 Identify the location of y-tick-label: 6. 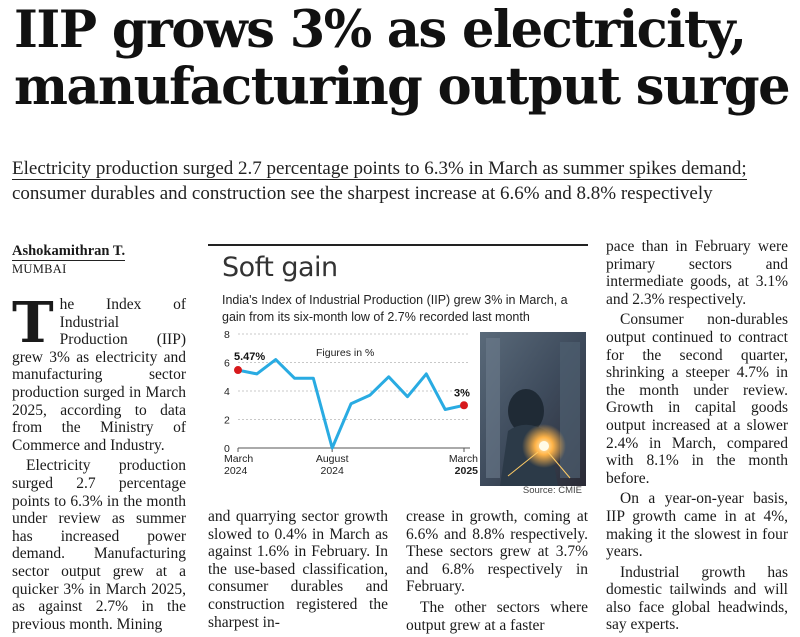
(227, 364).